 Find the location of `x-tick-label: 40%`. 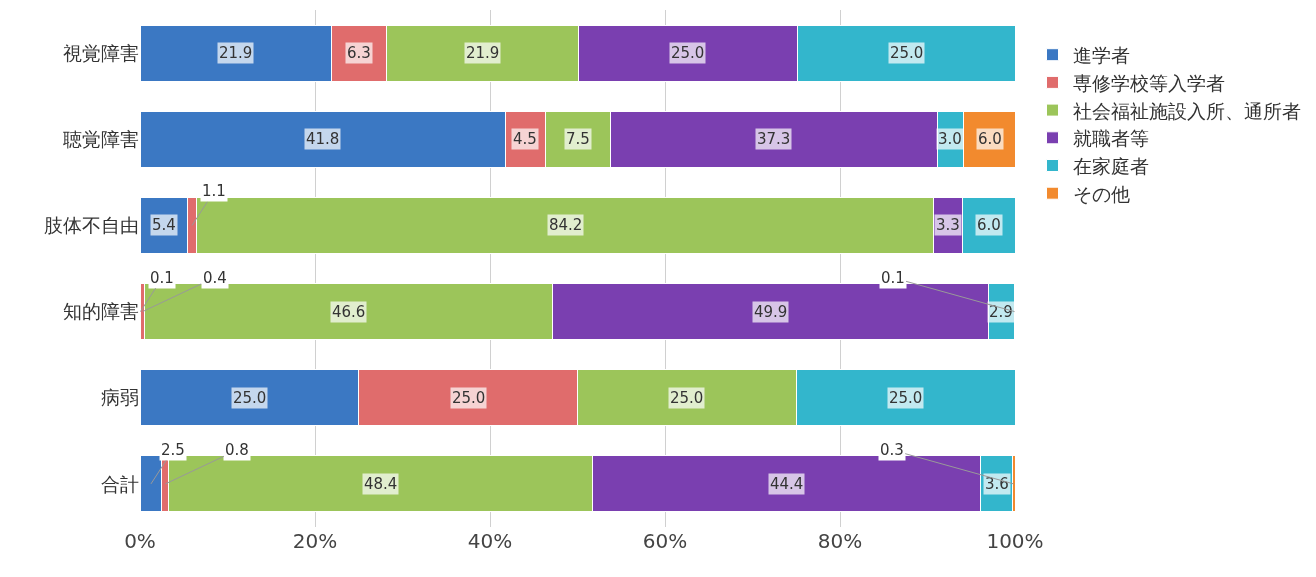

x-tick-label: 40% is located at coordinates (490, 541).